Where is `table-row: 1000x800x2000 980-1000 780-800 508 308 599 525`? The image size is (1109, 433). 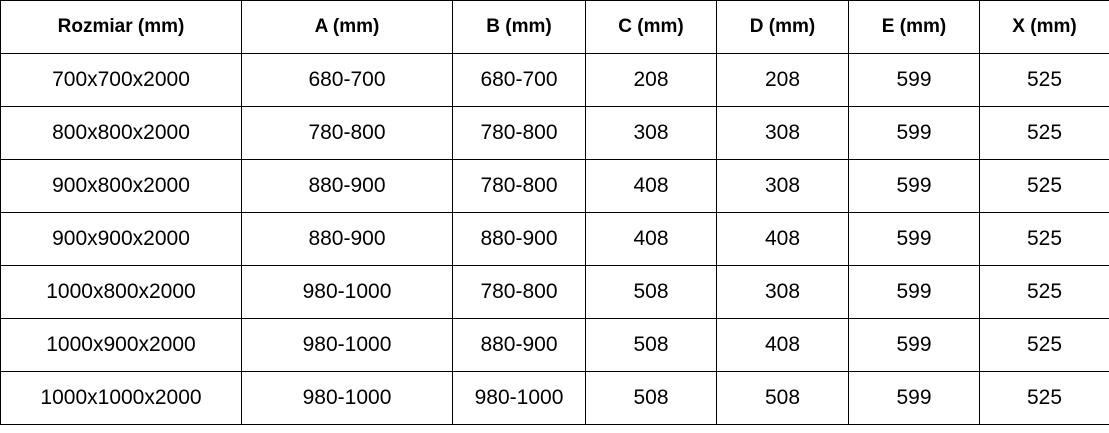 table-row: 1000x800x2000 980-1000 780-800 508 308 599 525 is located at coordinates (554, 292).